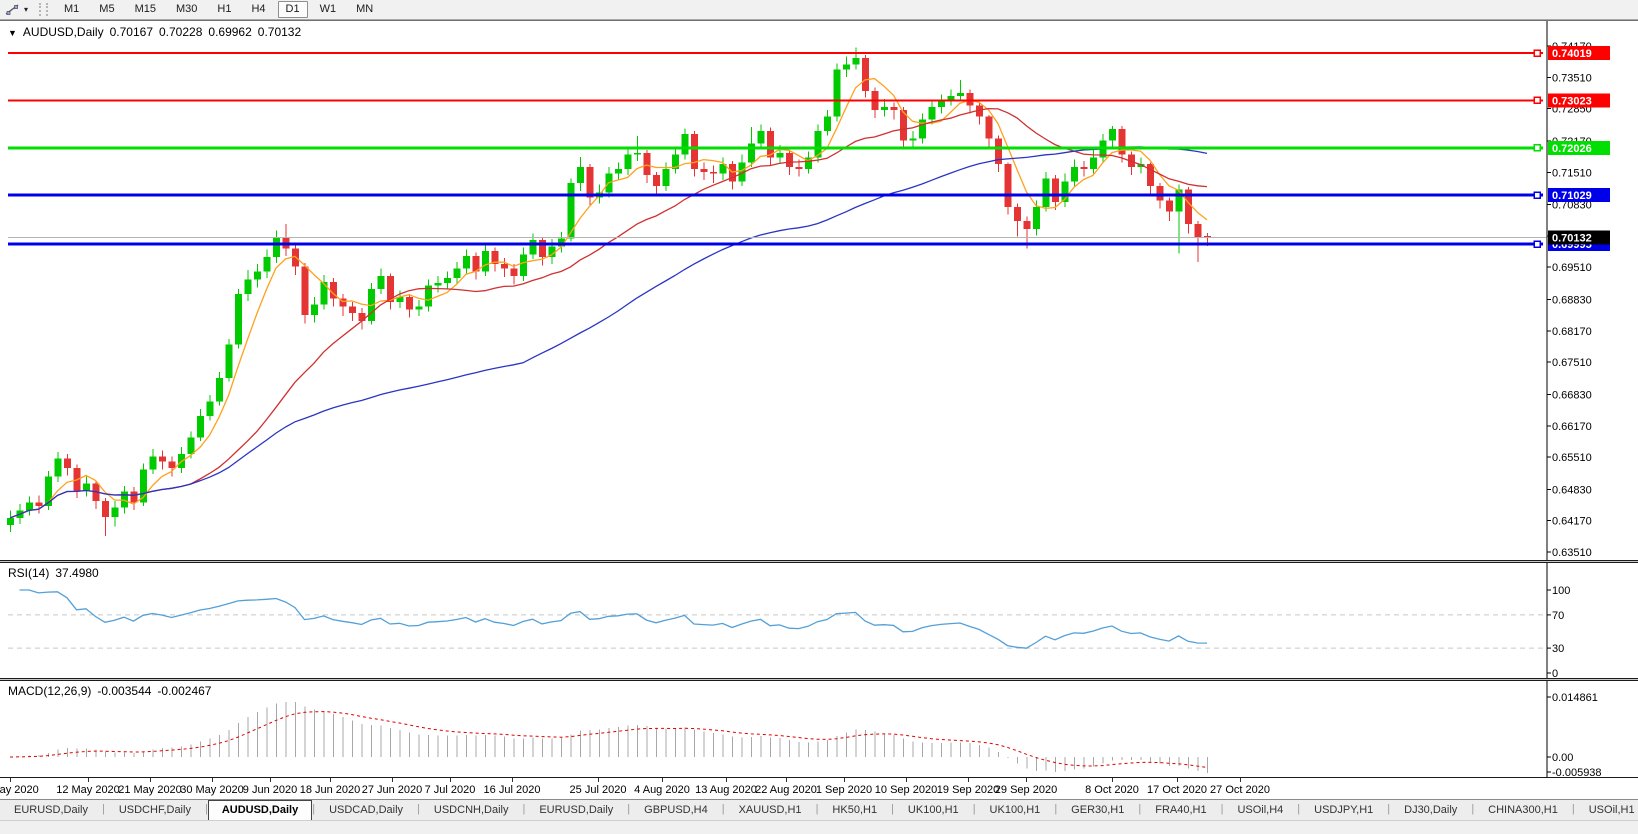  What do you see at coordinates (819, 827) in the screenshot?
I see `status-bar` at bounding box center [819, 827].